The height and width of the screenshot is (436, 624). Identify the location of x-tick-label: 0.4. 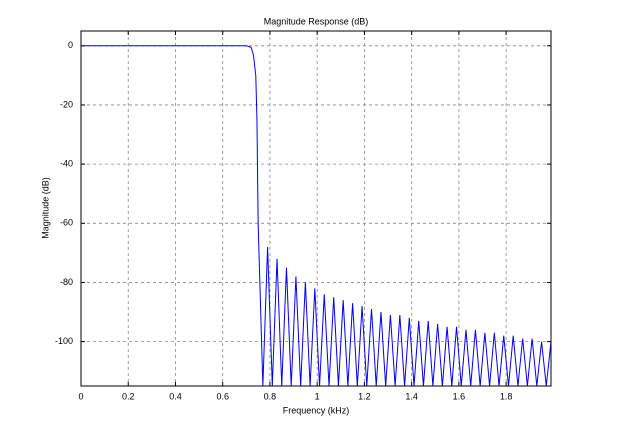
(175, 396).